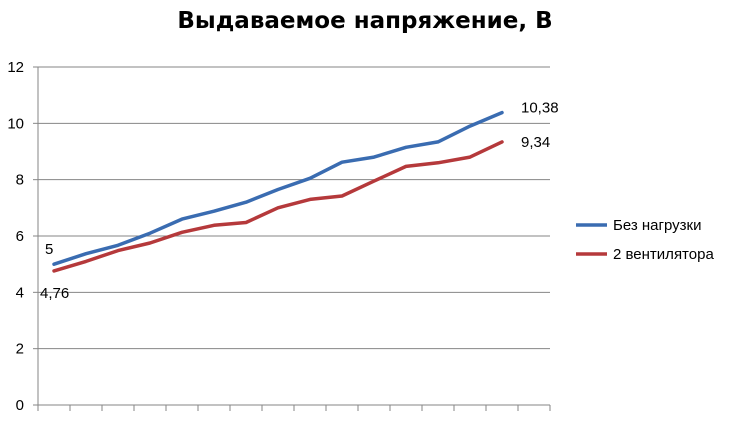  I want to click on data-label: 10,38, so click(540, 108).